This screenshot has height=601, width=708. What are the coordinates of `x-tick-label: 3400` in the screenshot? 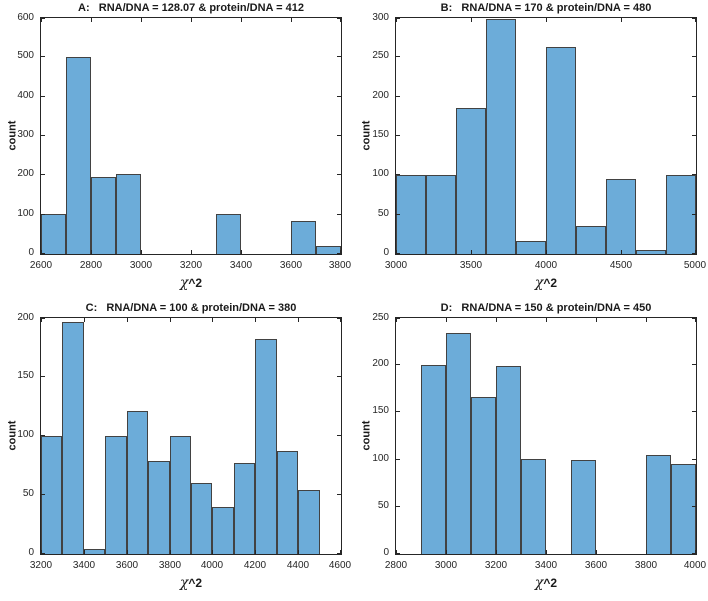 It's located at (84, 565).